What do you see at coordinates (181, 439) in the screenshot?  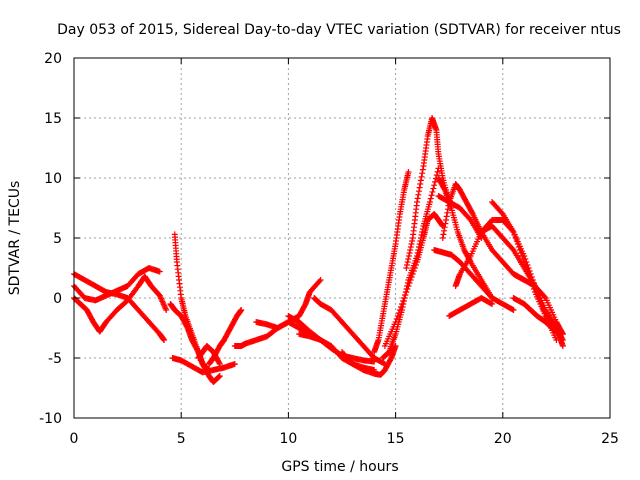 I see `x-tick-label: 5` at bounding box center [181, 439].